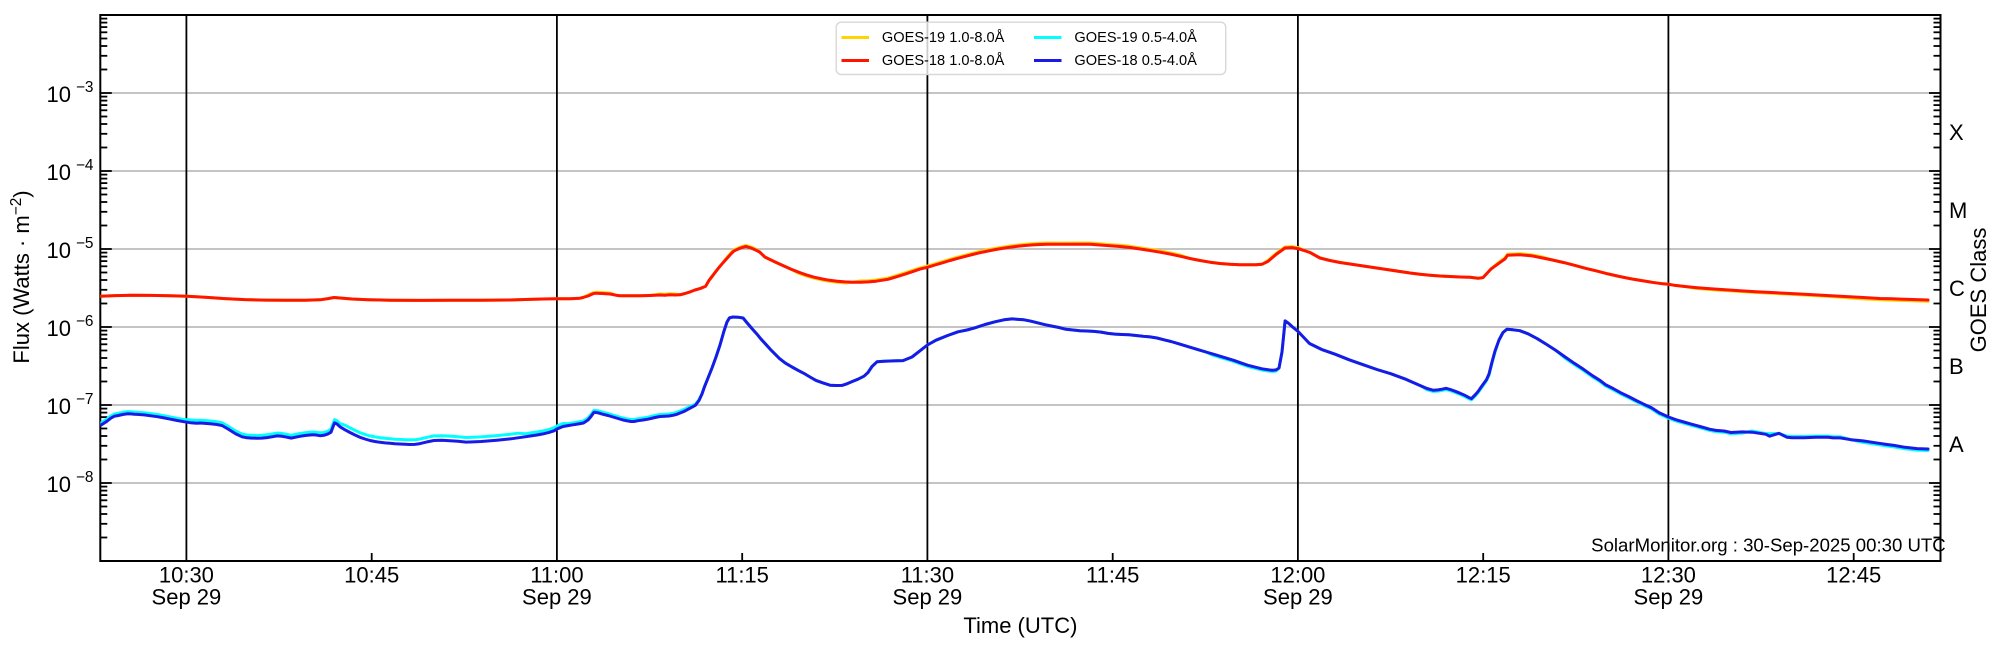 This screenshot has height=655, width=2000. What do you see at coordinates (556, 574) in the screenshot?
I see `svg-text: 11:00` at bounding box center [556, 574].